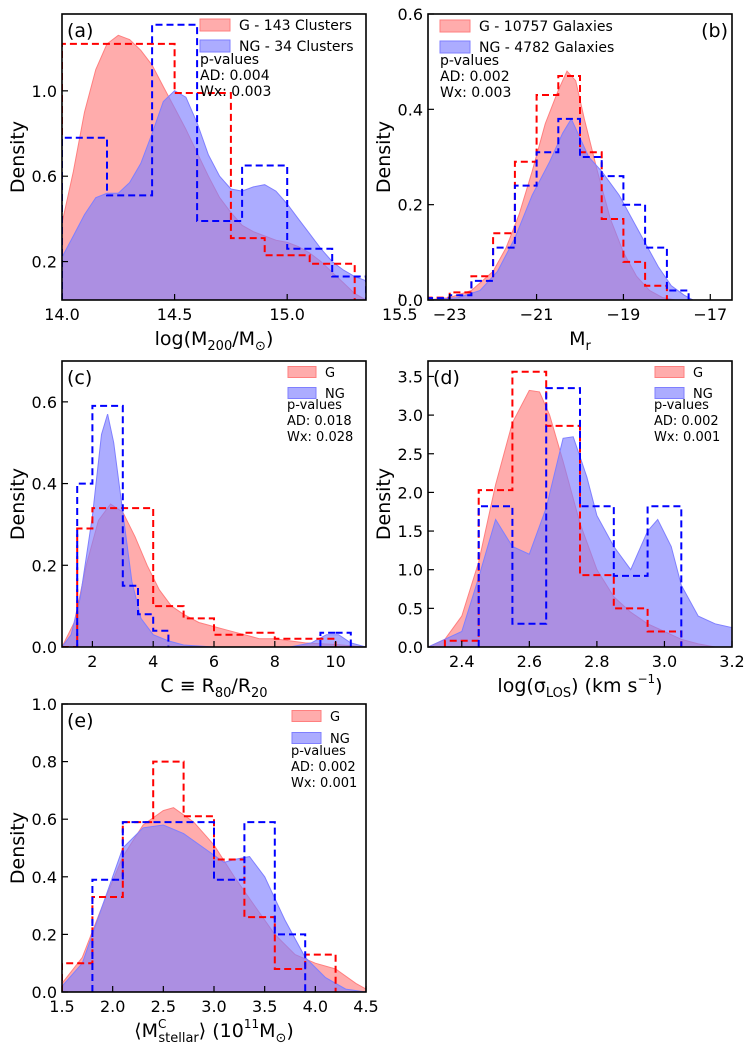 Image resolution: width=753 pixels, height=1052 pixels. Describe the element at coordinates (296, 47) in the screenshot. I see `legend-entry: NG - 34 Clusters` at that location.